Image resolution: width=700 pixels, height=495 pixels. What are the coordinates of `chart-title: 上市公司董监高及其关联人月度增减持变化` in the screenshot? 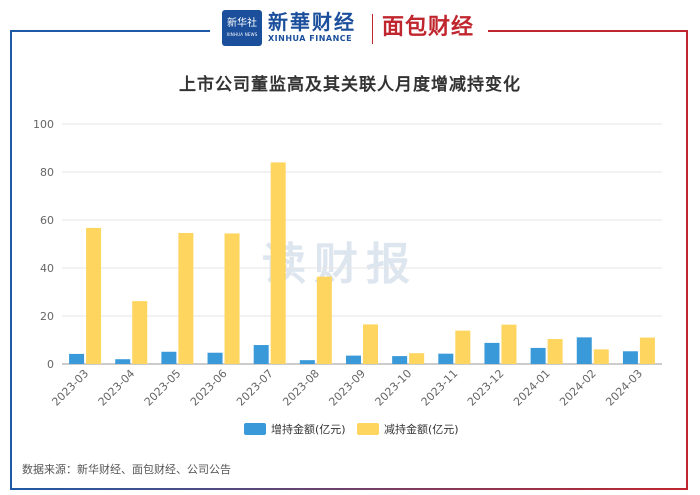 It's located at (350, 85).